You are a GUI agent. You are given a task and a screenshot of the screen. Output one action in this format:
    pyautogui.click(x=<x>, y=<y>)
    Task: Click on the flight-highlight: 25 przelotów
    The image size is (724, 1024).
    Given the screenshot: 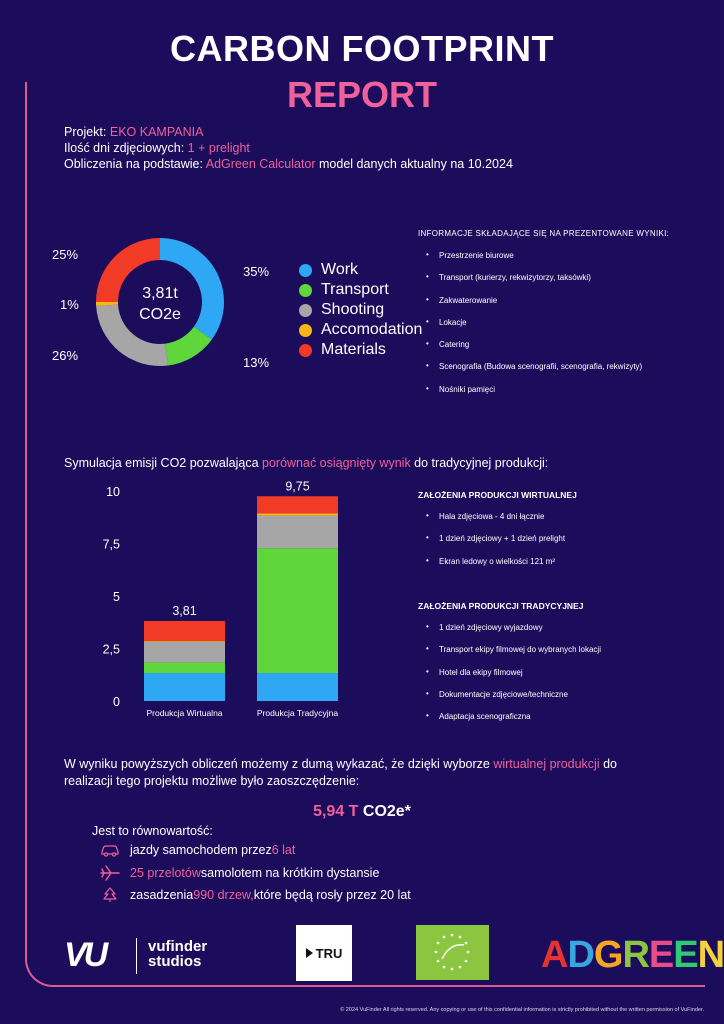 What is the action you would take?
    pyautogui.click(x=165, y=873)
    